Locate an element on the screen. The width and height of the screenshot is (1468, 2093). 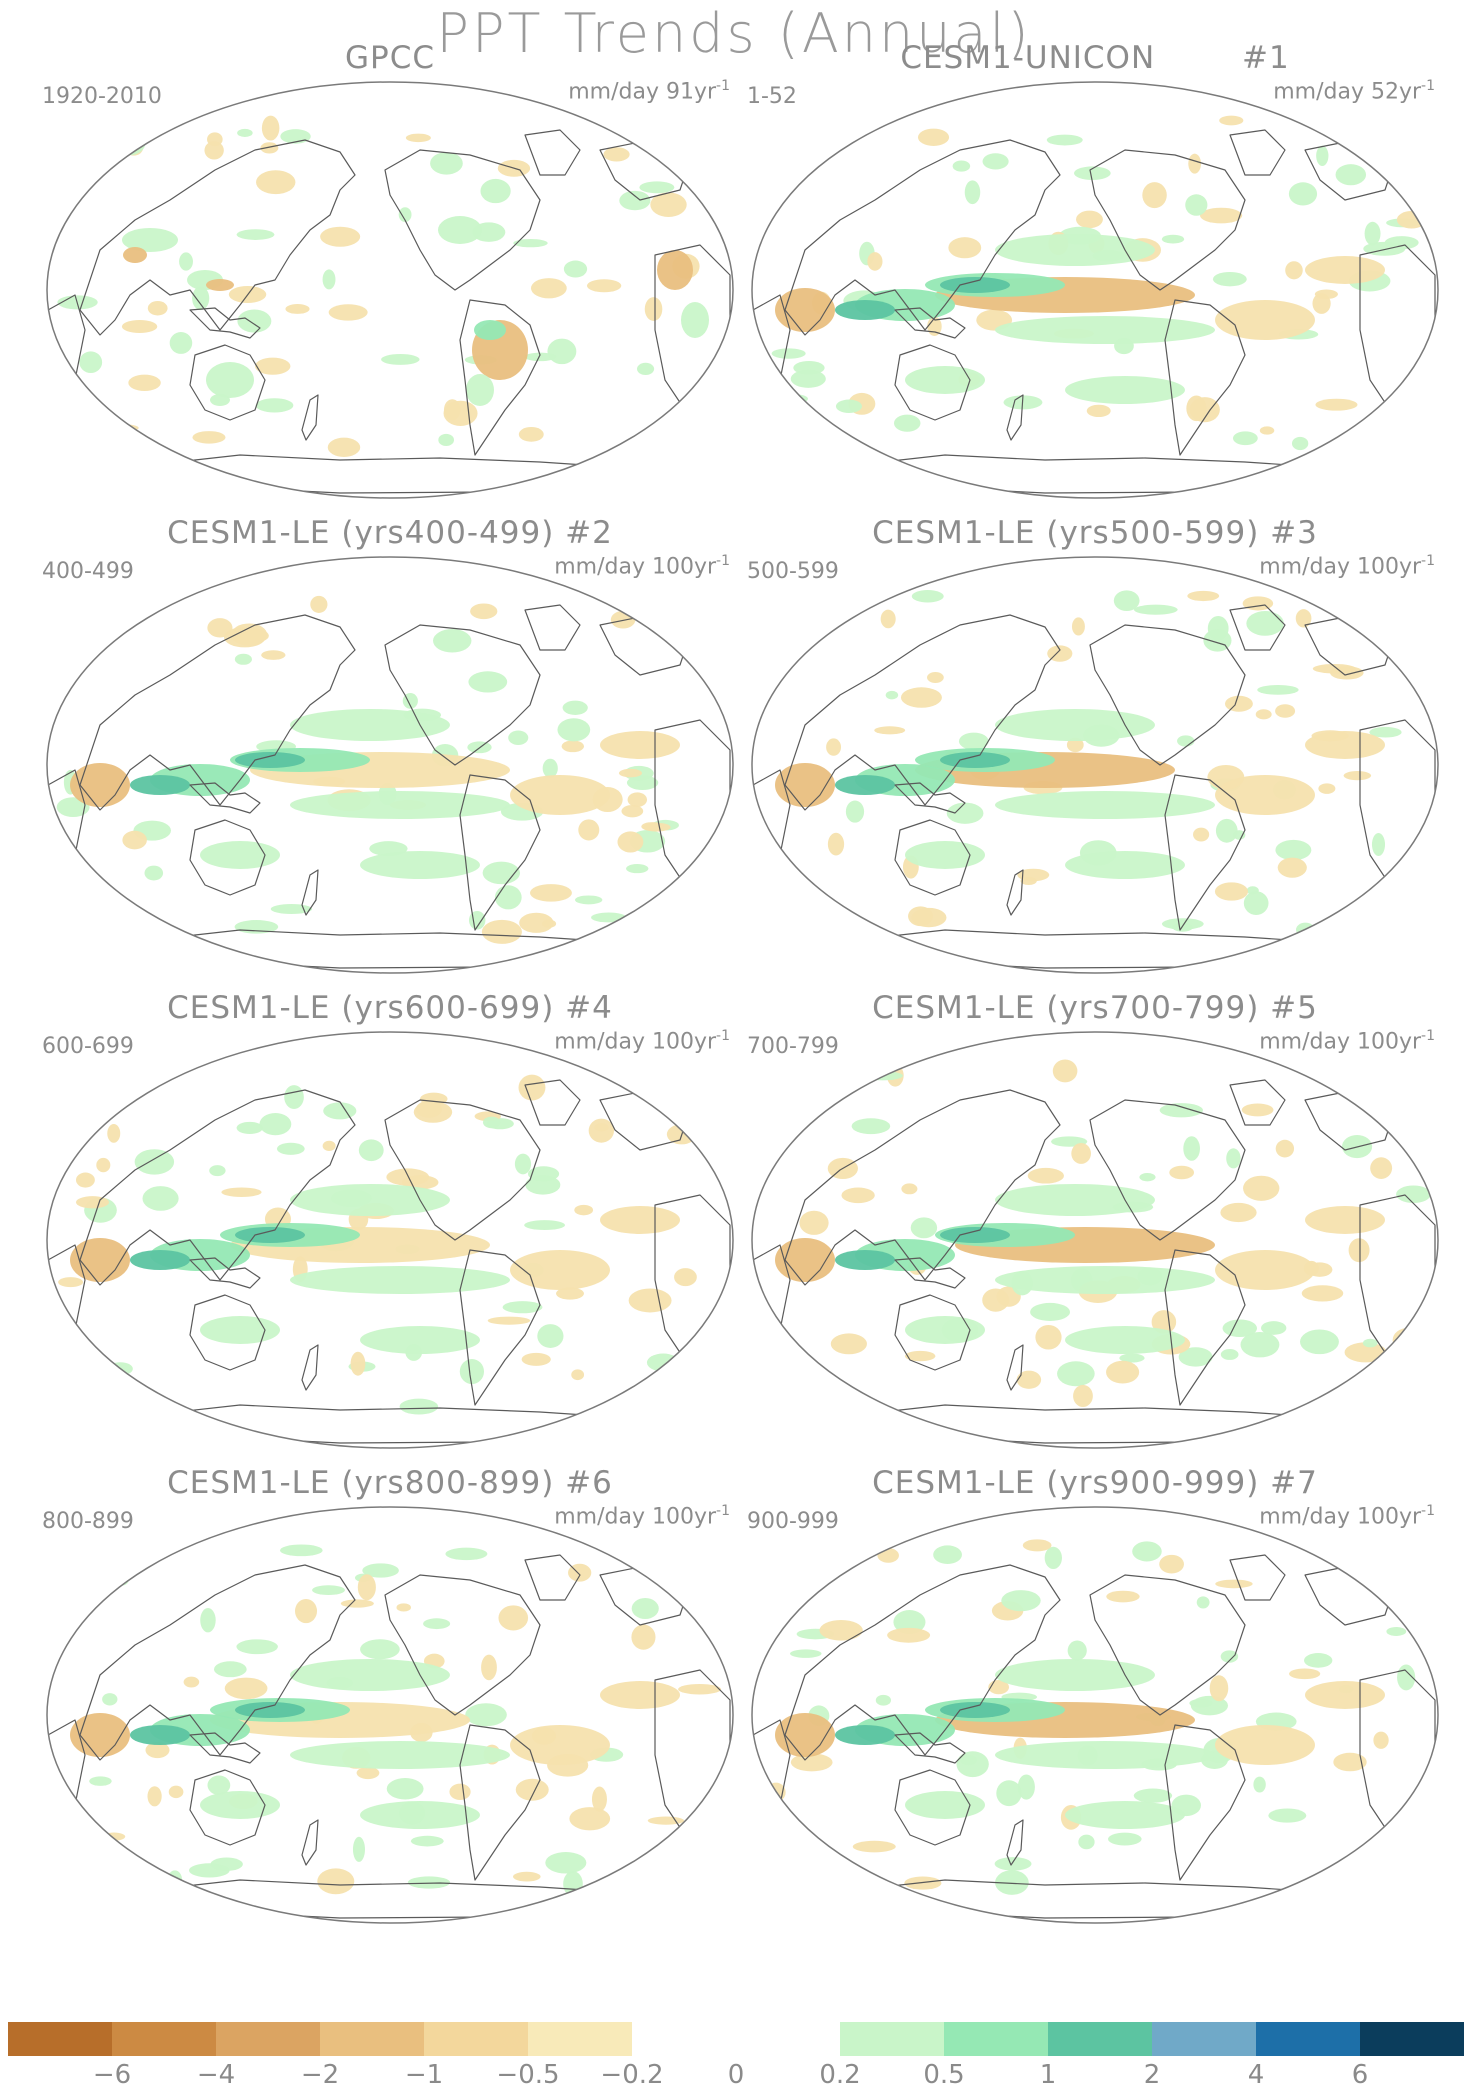
panel-period: 500-599 is located at coordinates (793, 571).